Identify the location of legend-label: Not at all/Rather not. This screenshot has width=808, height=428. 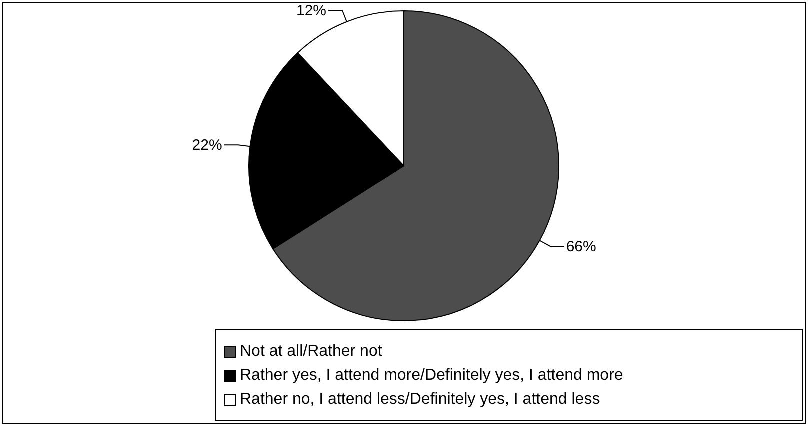
(311, 352).